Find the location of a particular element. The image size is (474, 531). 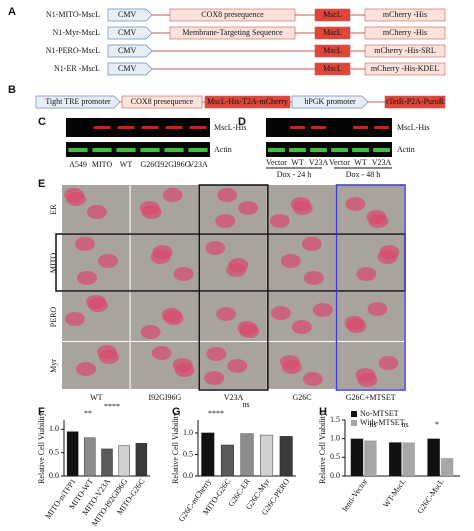

significance: * is located at coordinates (437, 424).